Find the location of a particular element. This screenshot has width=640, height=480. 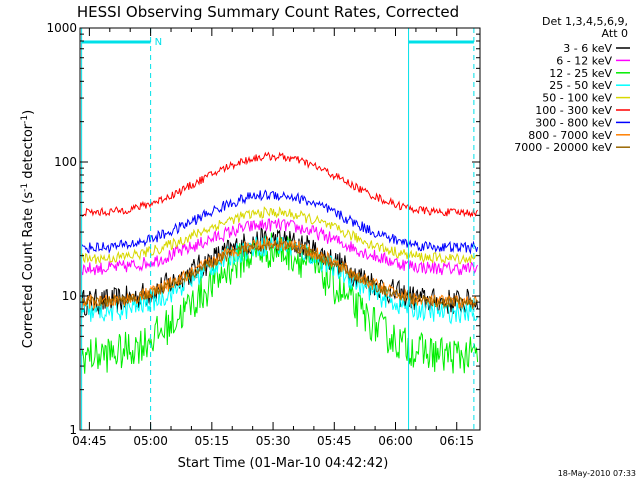

x-tick-label: 06:15 is located at coordinates (456, 441).